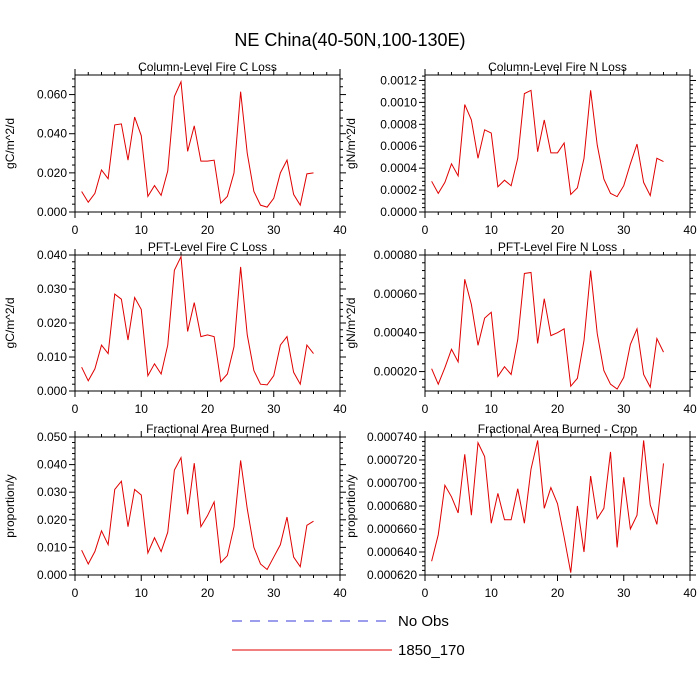  What do you see at coordinates (396, 372) in the screenshot?
I see `y-tick-label: 0.00020` at bounding box center [396, 372].